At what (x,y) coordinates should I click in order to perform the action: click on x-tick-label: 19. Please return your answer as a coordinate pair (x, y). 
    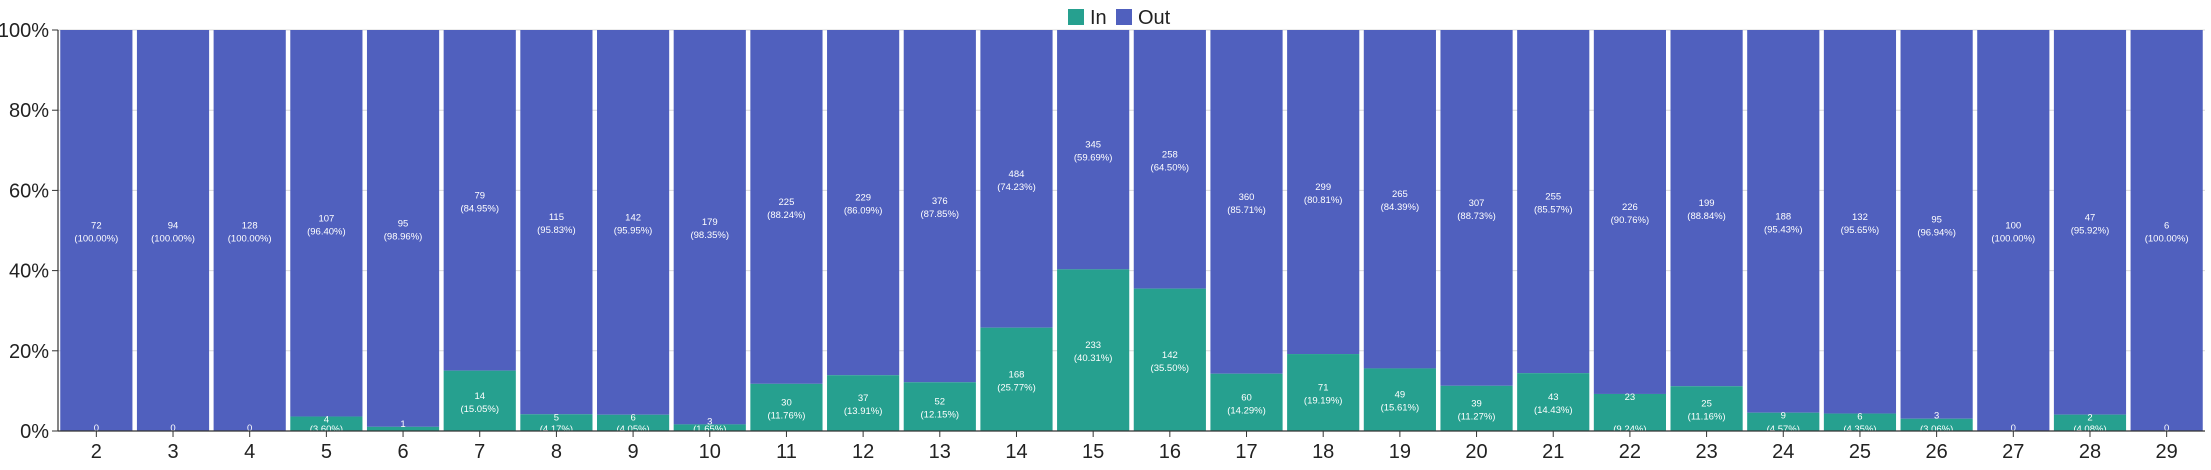
    Looking at the image, I should click on (1400, 452).